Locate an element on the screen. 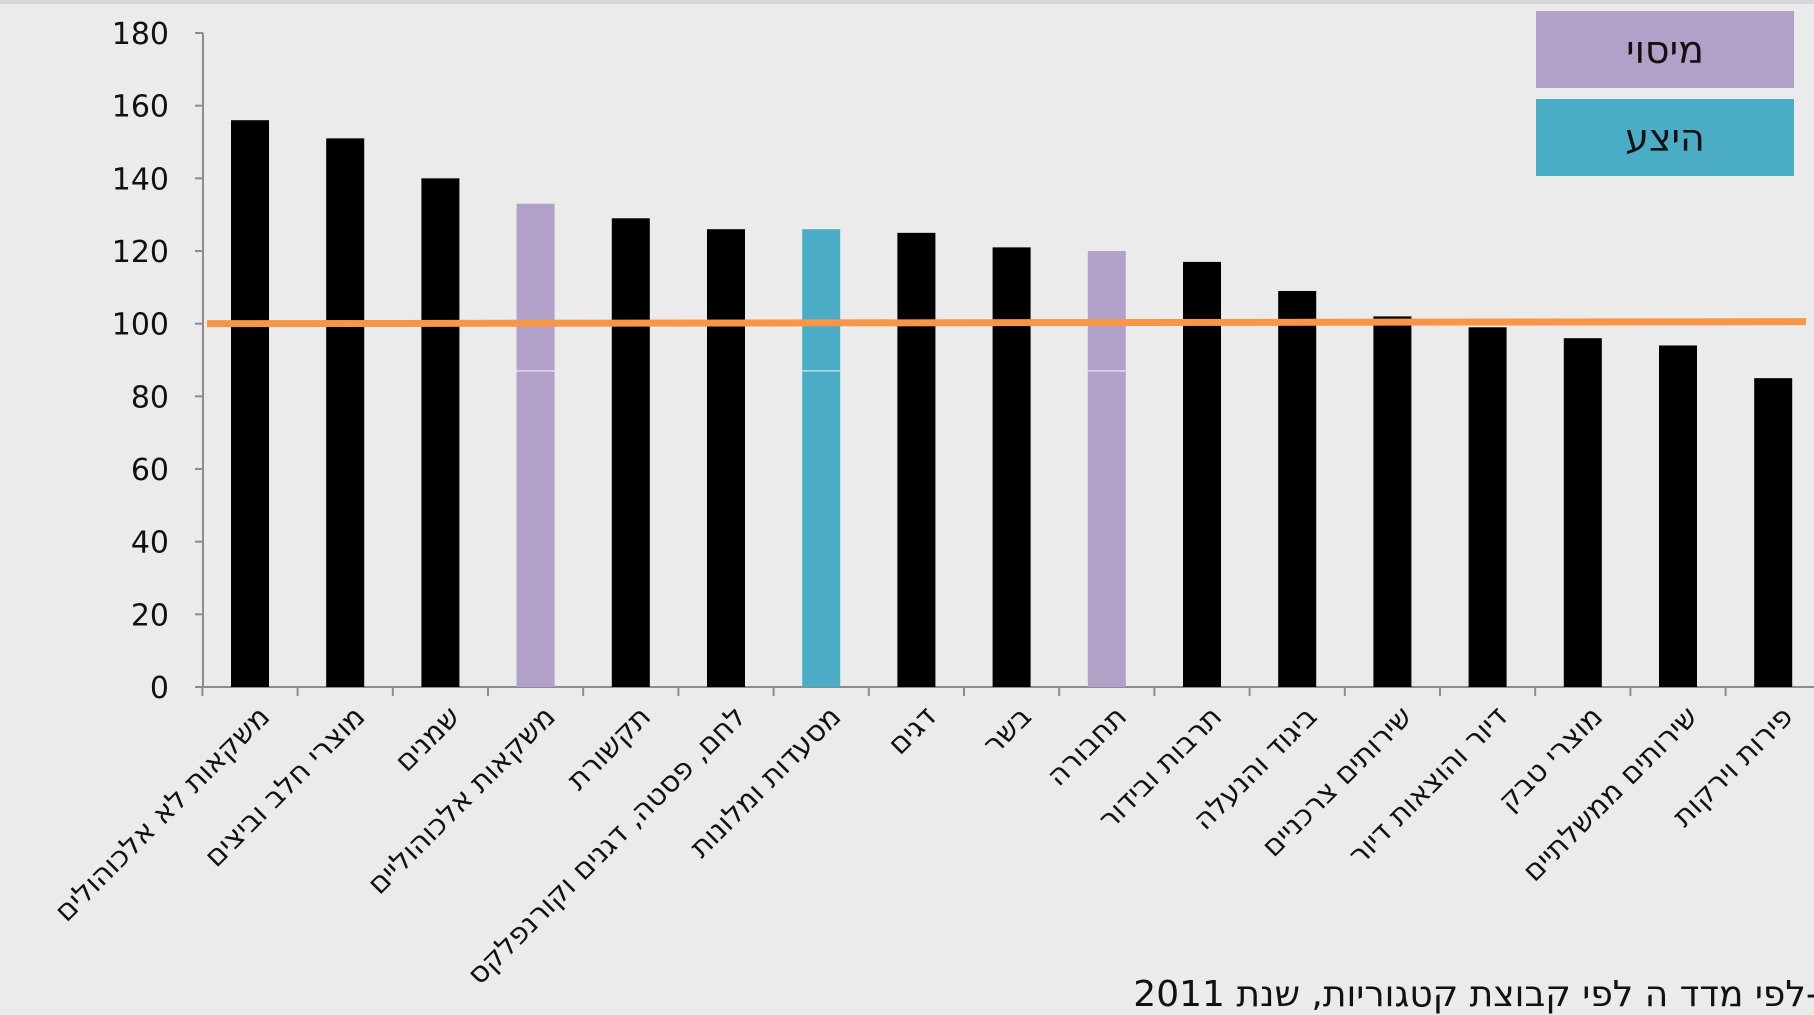 The height and width of the screenshot is (1015, 1814). legend-item-supply: היצע is located at coordinates (1665, 137).